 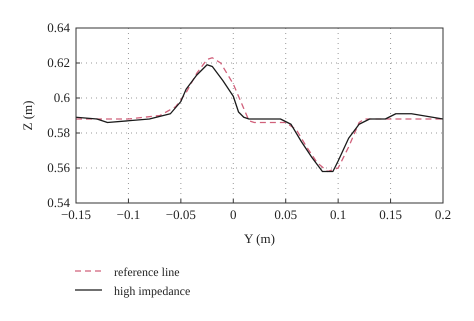 What do you see at coordinates (233, 214) in the screenshot?
I see `x-tick-label: 0` at bounding box center [233, 214].